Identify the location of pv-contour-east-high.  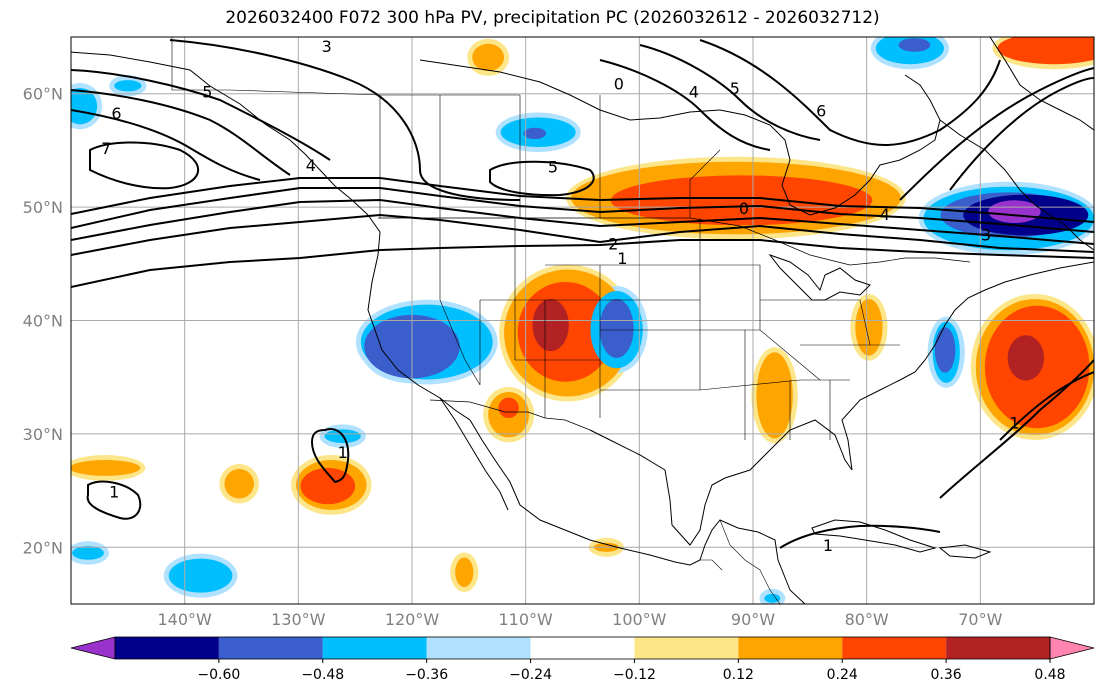
(996, 134).